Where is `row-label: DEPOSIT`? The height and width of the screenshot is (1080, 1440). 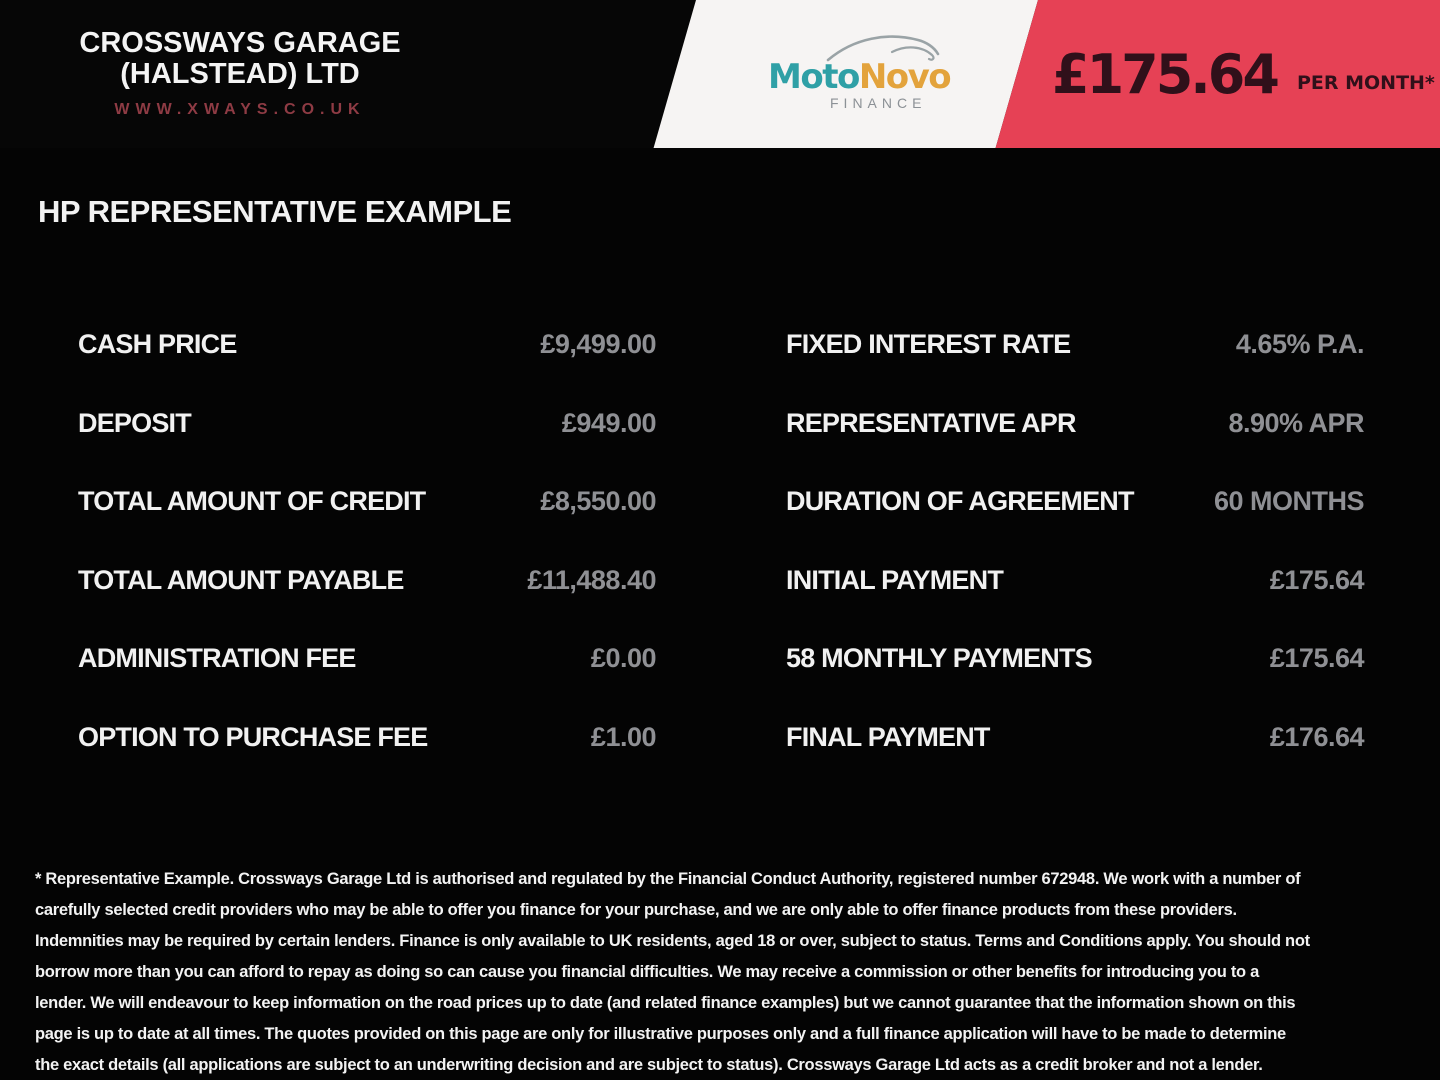
row-label: DEPOSIT is located at coordinates (135, 422).